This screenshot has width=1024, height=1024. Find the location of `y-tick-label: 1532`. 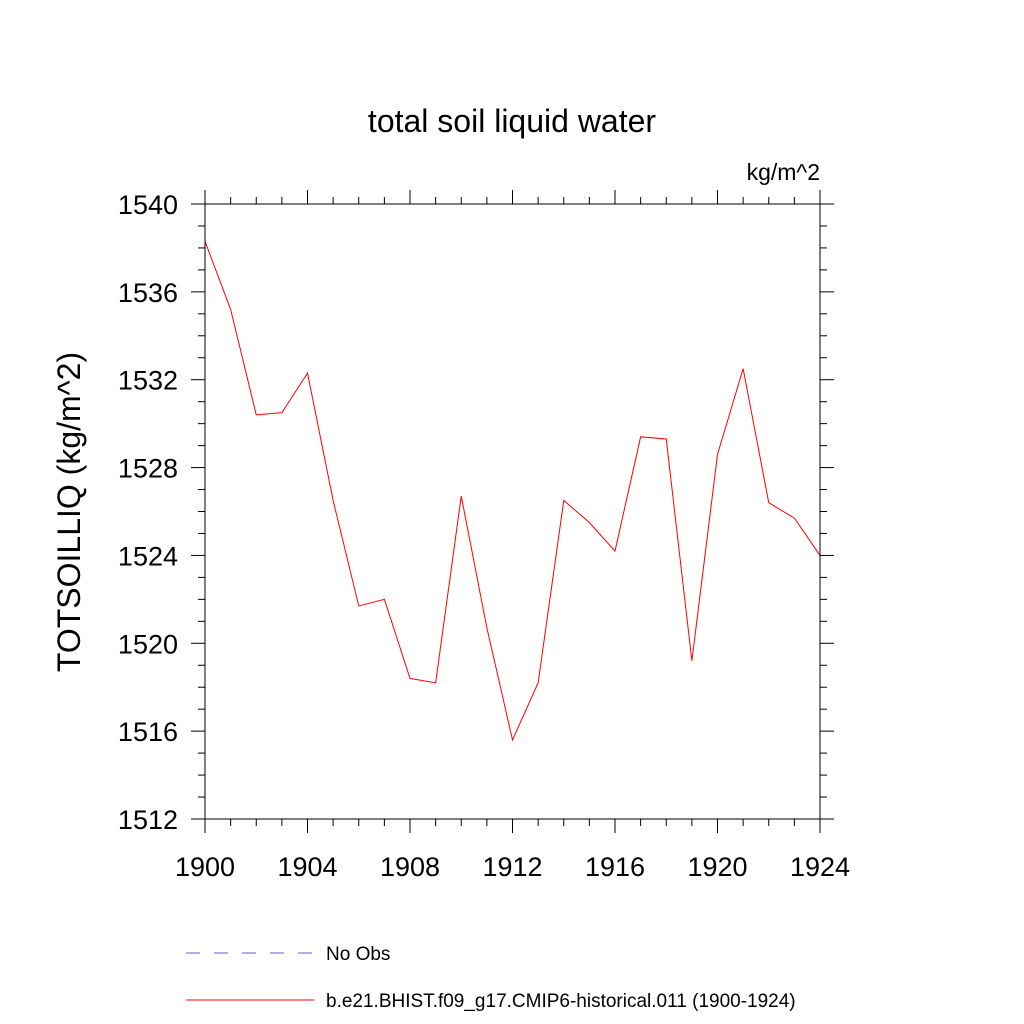

y-tick-label: 1532 is located at coordinates (148, 381).